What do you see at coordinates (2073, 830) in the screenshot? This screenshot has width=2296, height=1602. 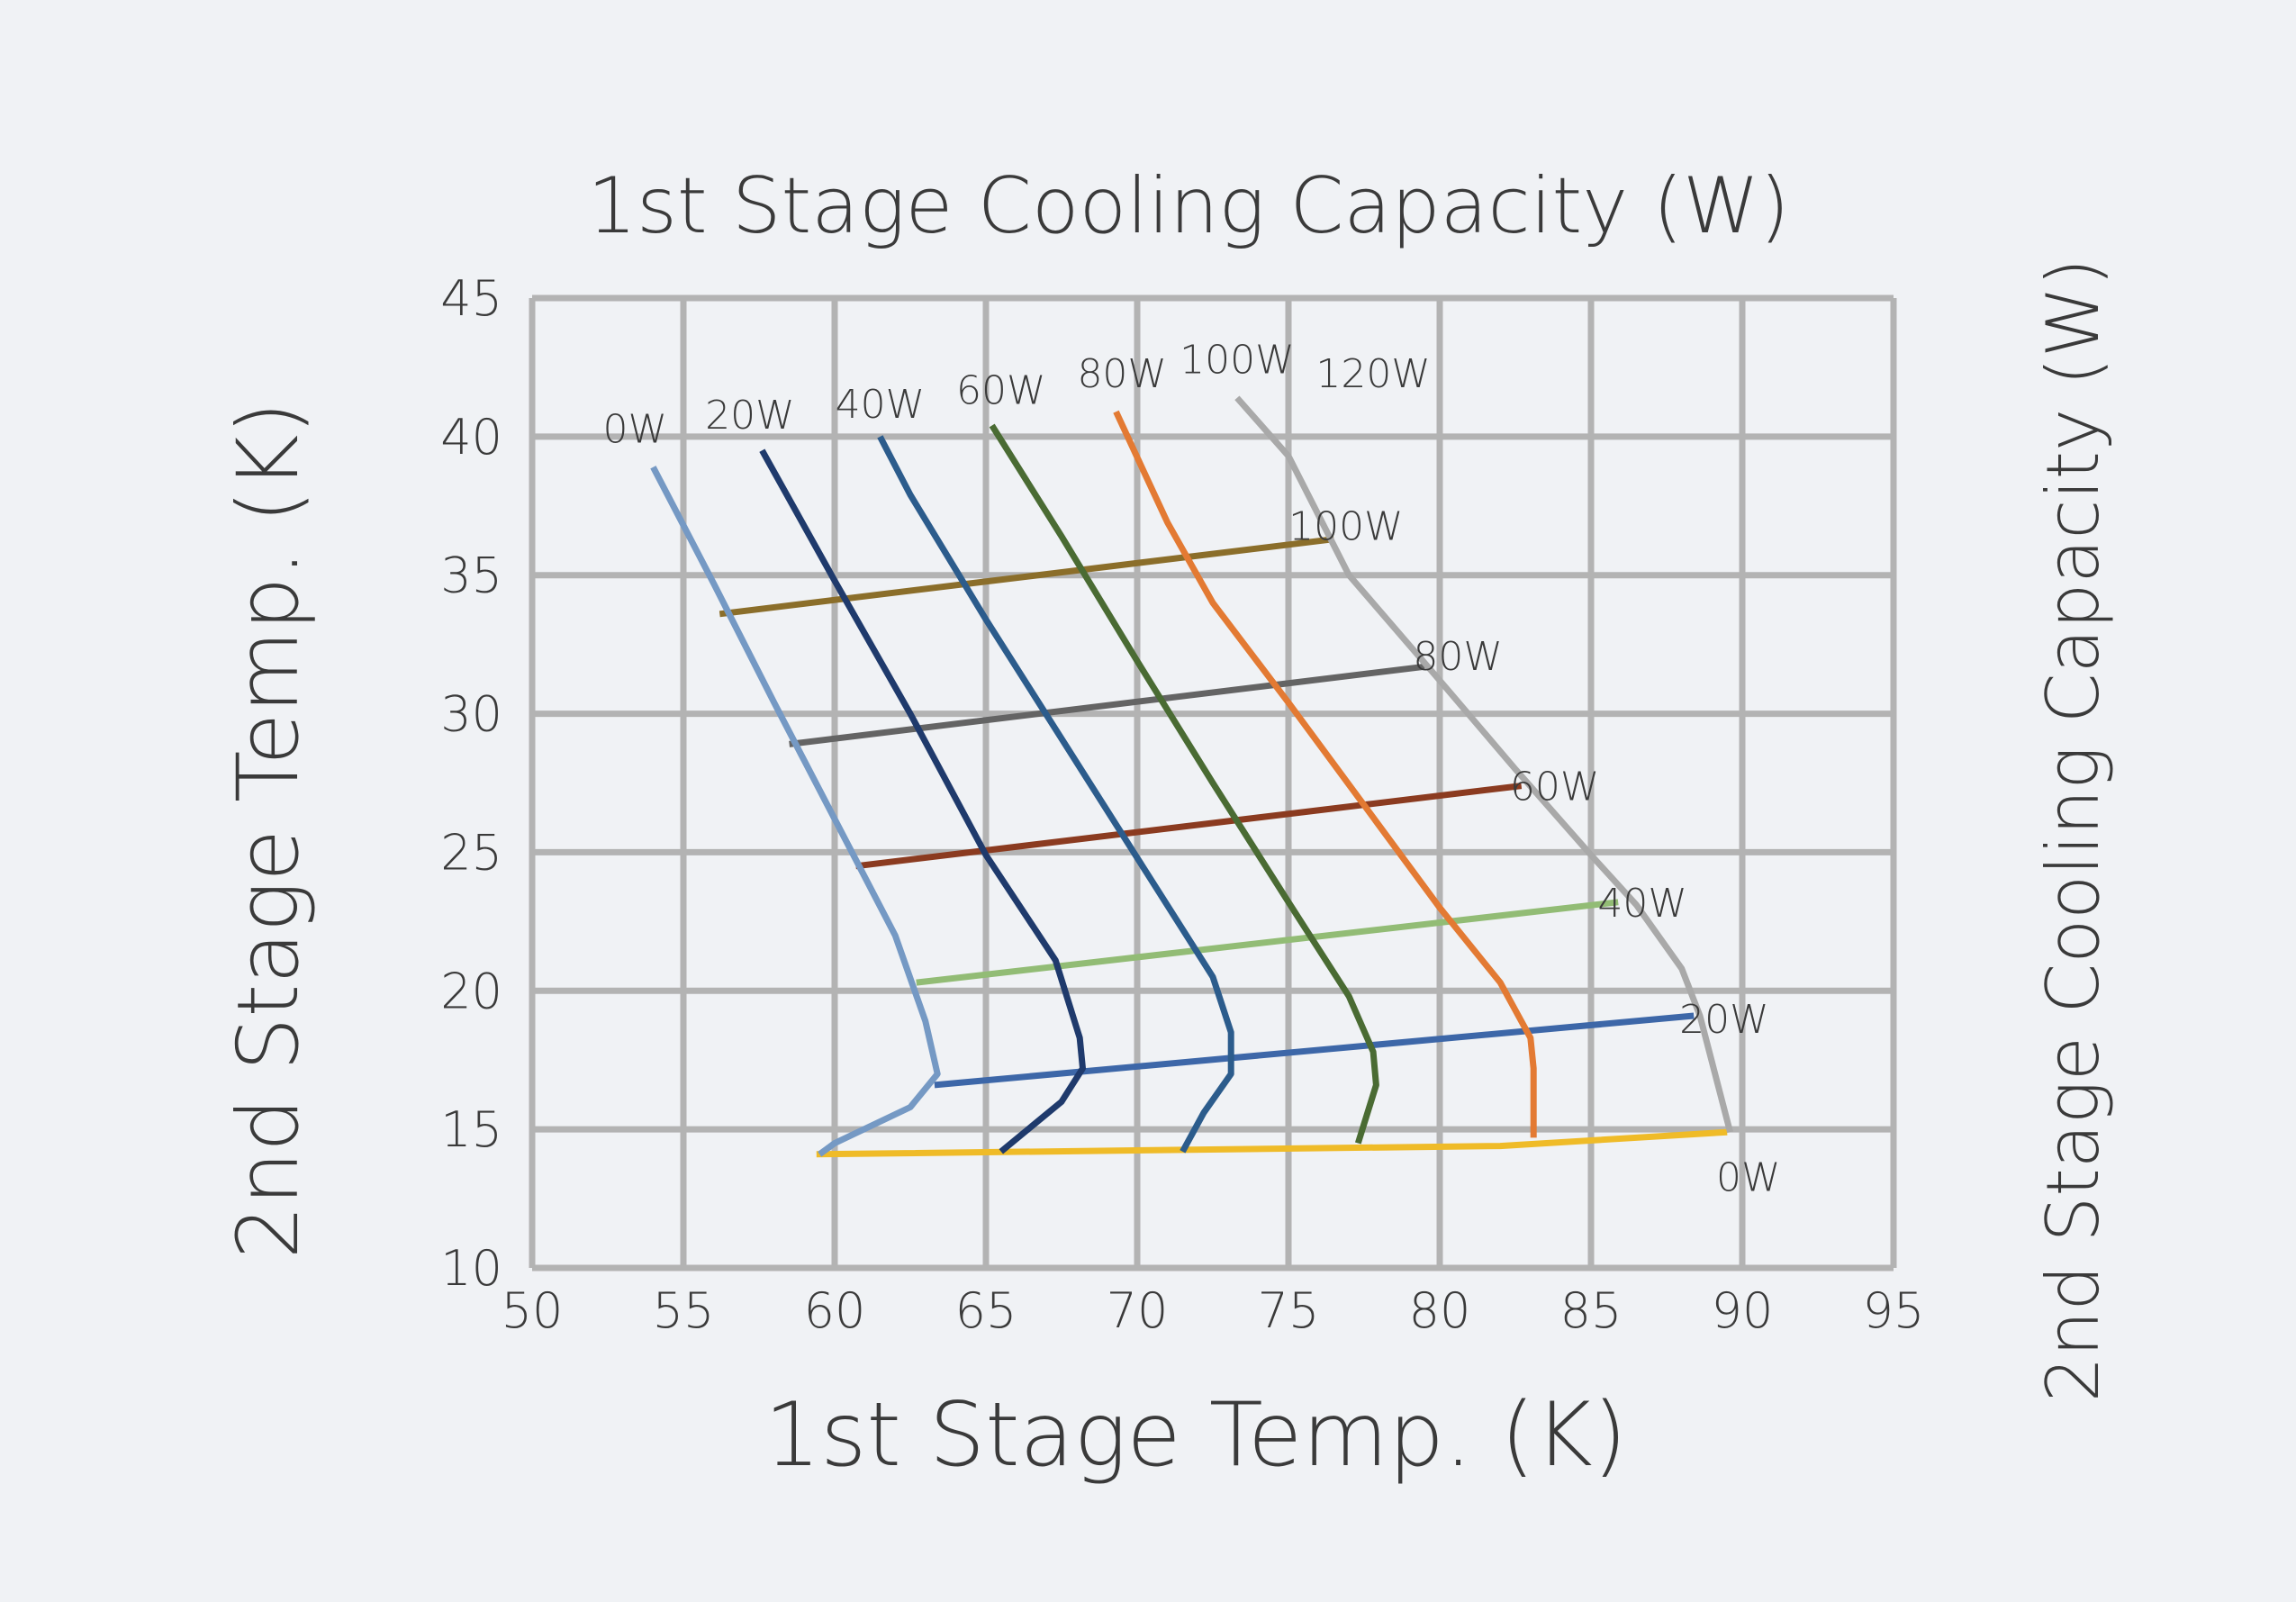 I see `y2-axis-label: 2nd Stage Cooling Capacity (W)` at bounding box center [2073, 830].